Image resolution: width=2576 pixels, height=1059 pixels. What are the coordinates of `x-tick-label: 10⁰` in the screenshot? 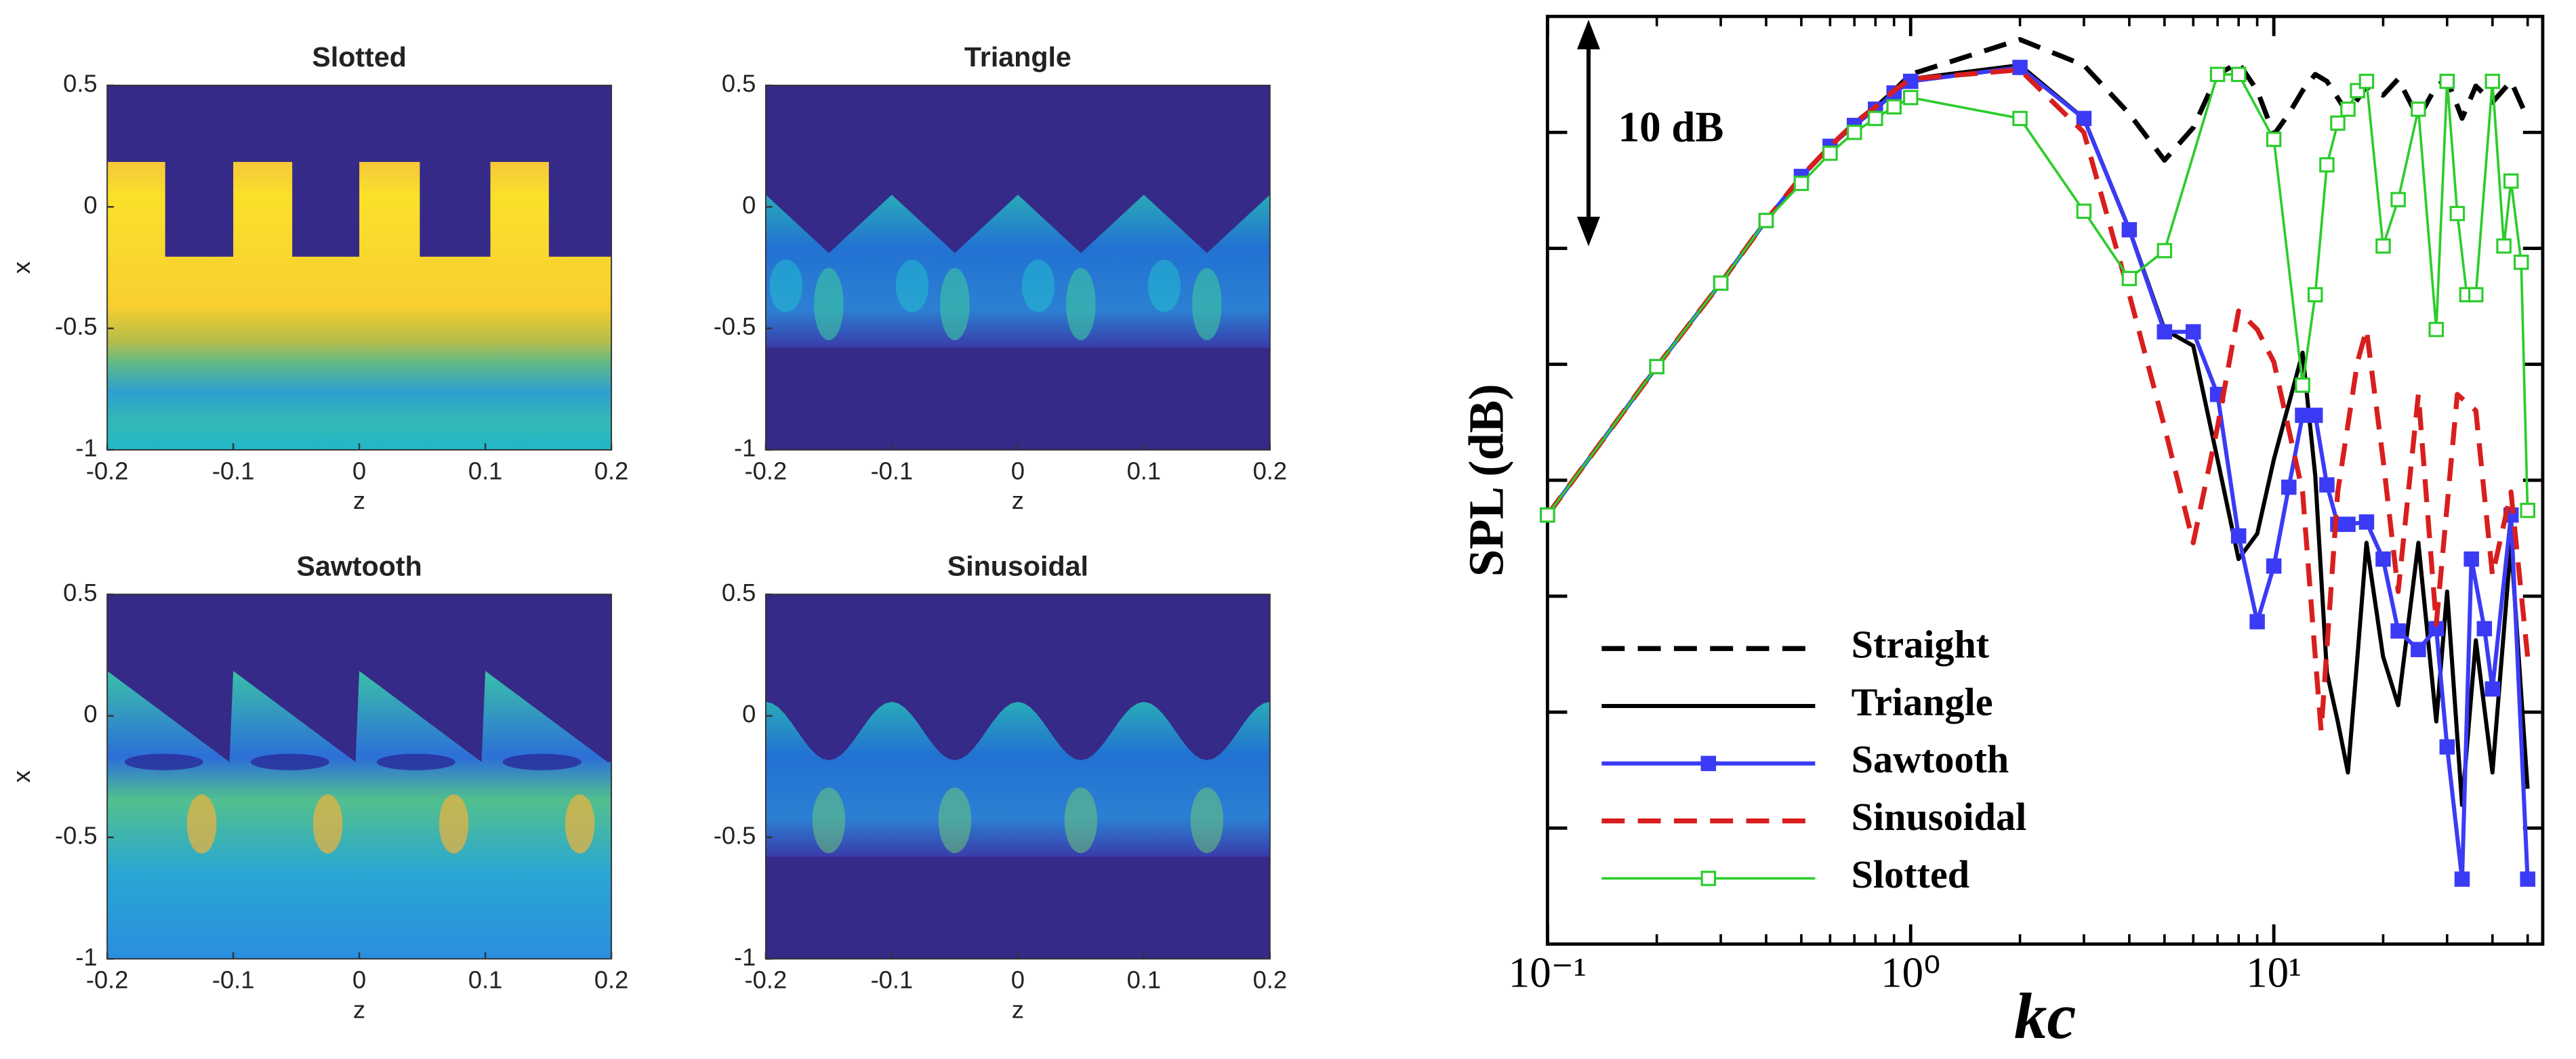 It's located at (1911, 972).